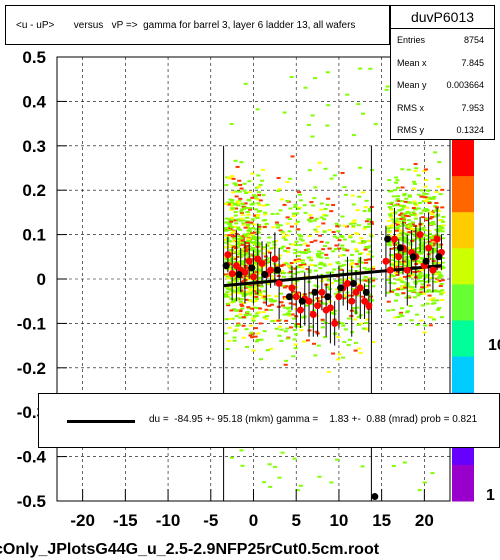 The image size is (500, 560). I want to click on x-tick-label: 0, so click(253, 520).